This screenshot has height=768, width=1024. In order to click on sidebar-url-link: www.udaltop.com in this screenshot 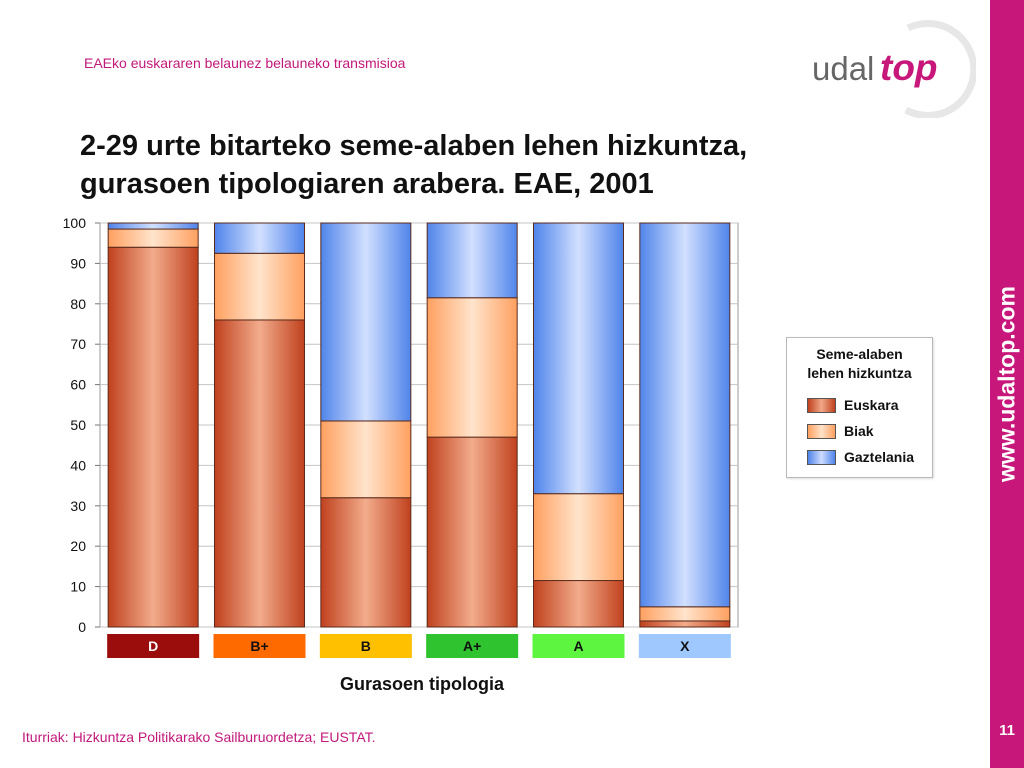, I will do `click(1006, 384)`.